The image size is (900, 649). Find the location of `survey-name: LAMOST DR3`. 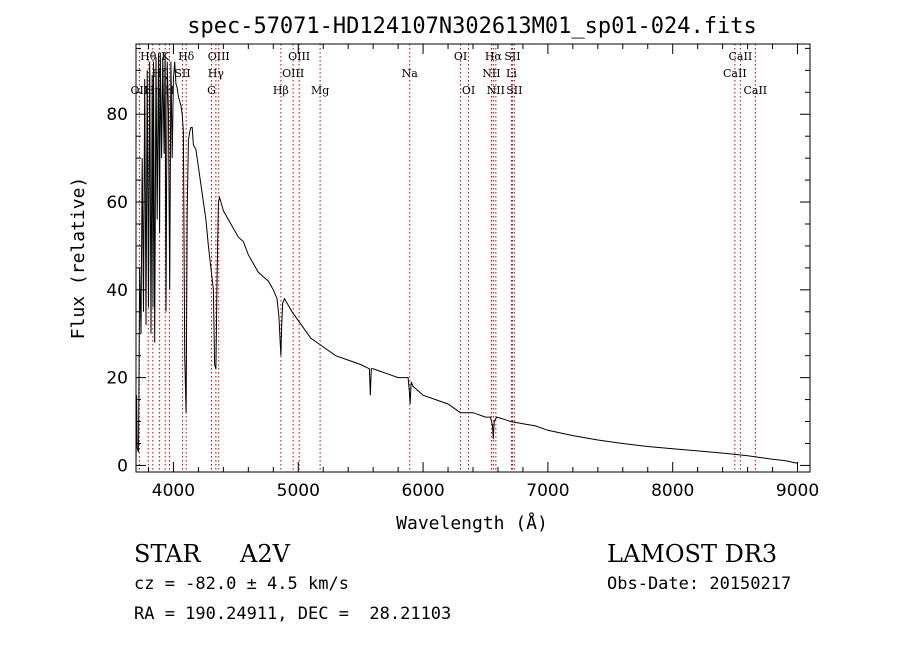

survey-name: LAMOST DR3 is located at coordinates (692, 554).